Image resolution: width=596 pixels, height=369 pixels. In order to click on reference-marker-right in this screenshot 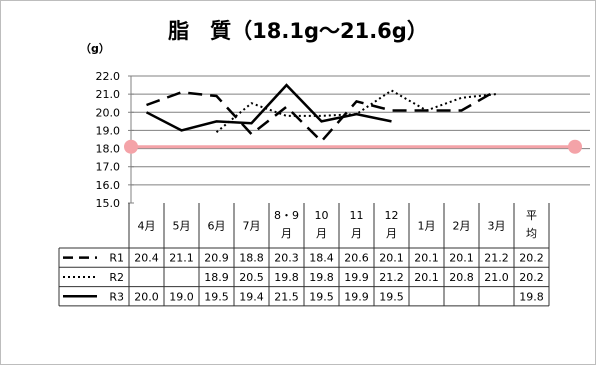, I will do `click(575, 146)`.